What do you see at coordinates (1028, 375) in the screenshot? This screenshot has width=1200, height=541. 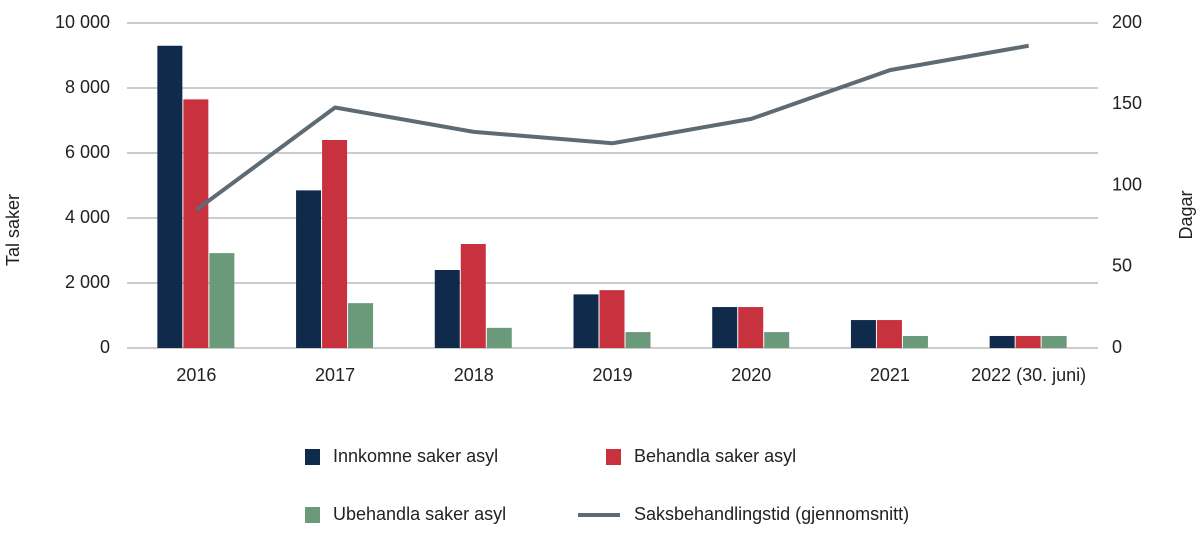 I see `x-tick-label: 2022 (30. juni)` at bounding box center [1028, 375].